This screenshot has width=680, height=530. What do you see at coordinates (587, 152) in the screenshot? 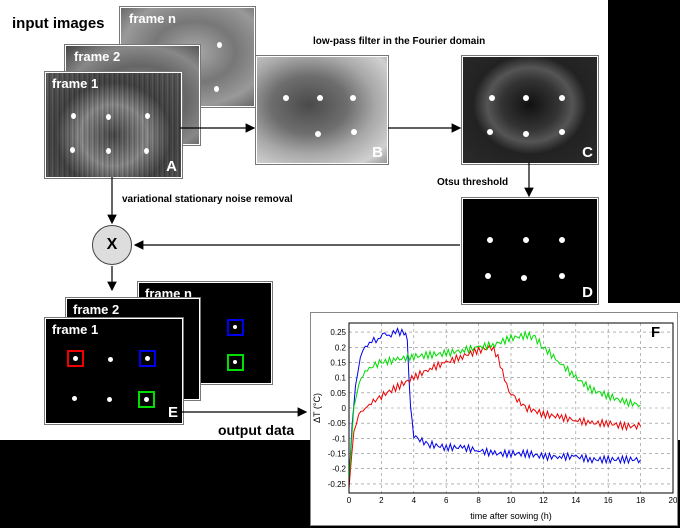
I see `panel-label-C: C` at bounding box center [587, 152].